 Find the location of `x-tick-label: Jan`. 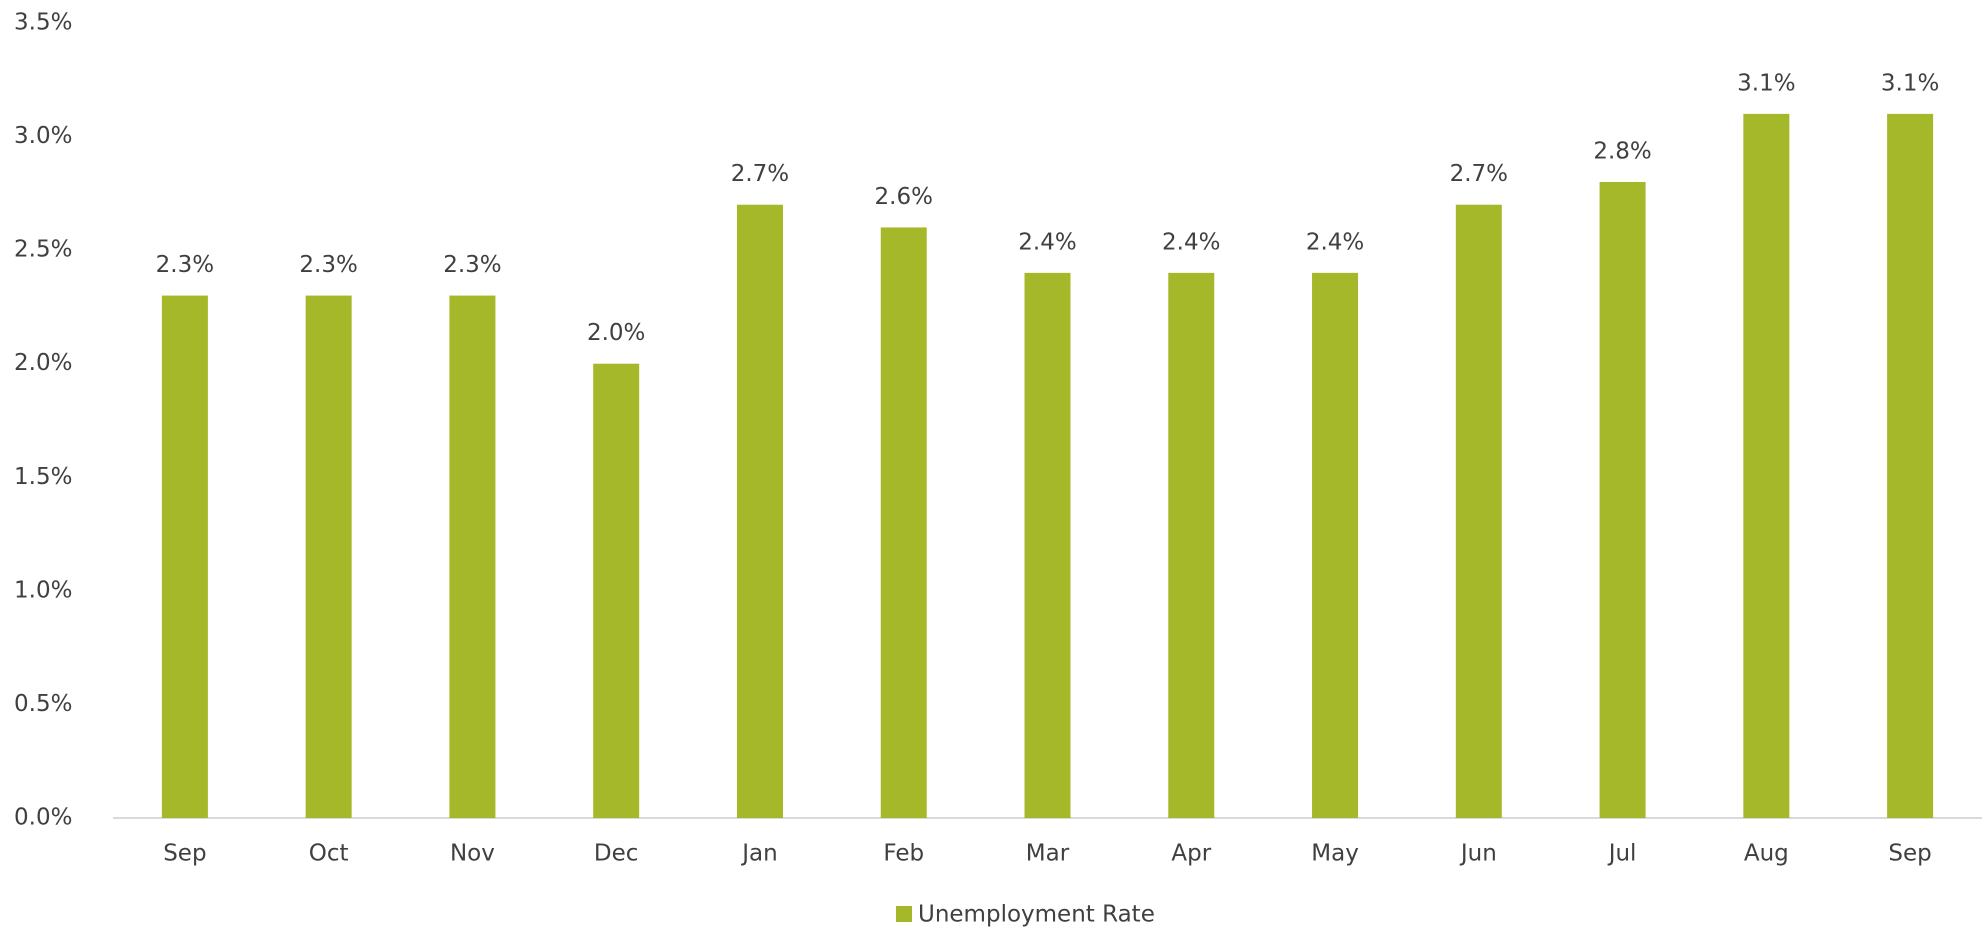

x-tick-label: Jan is located at coordinates (758, 854).